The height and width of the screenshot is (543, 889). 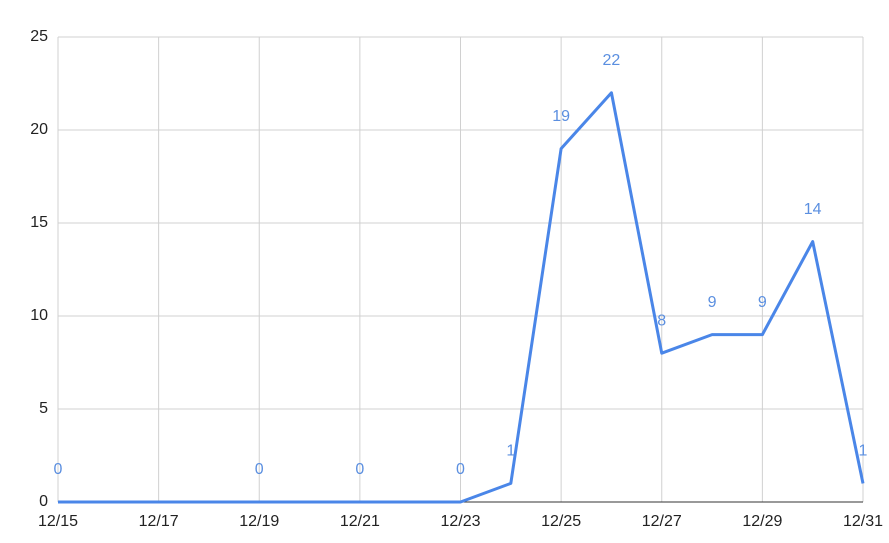 What do you see at coordinates (863, 521) in the screenshot?
I see `x-tick-label: 12/31` at bounding box center [863, 521].